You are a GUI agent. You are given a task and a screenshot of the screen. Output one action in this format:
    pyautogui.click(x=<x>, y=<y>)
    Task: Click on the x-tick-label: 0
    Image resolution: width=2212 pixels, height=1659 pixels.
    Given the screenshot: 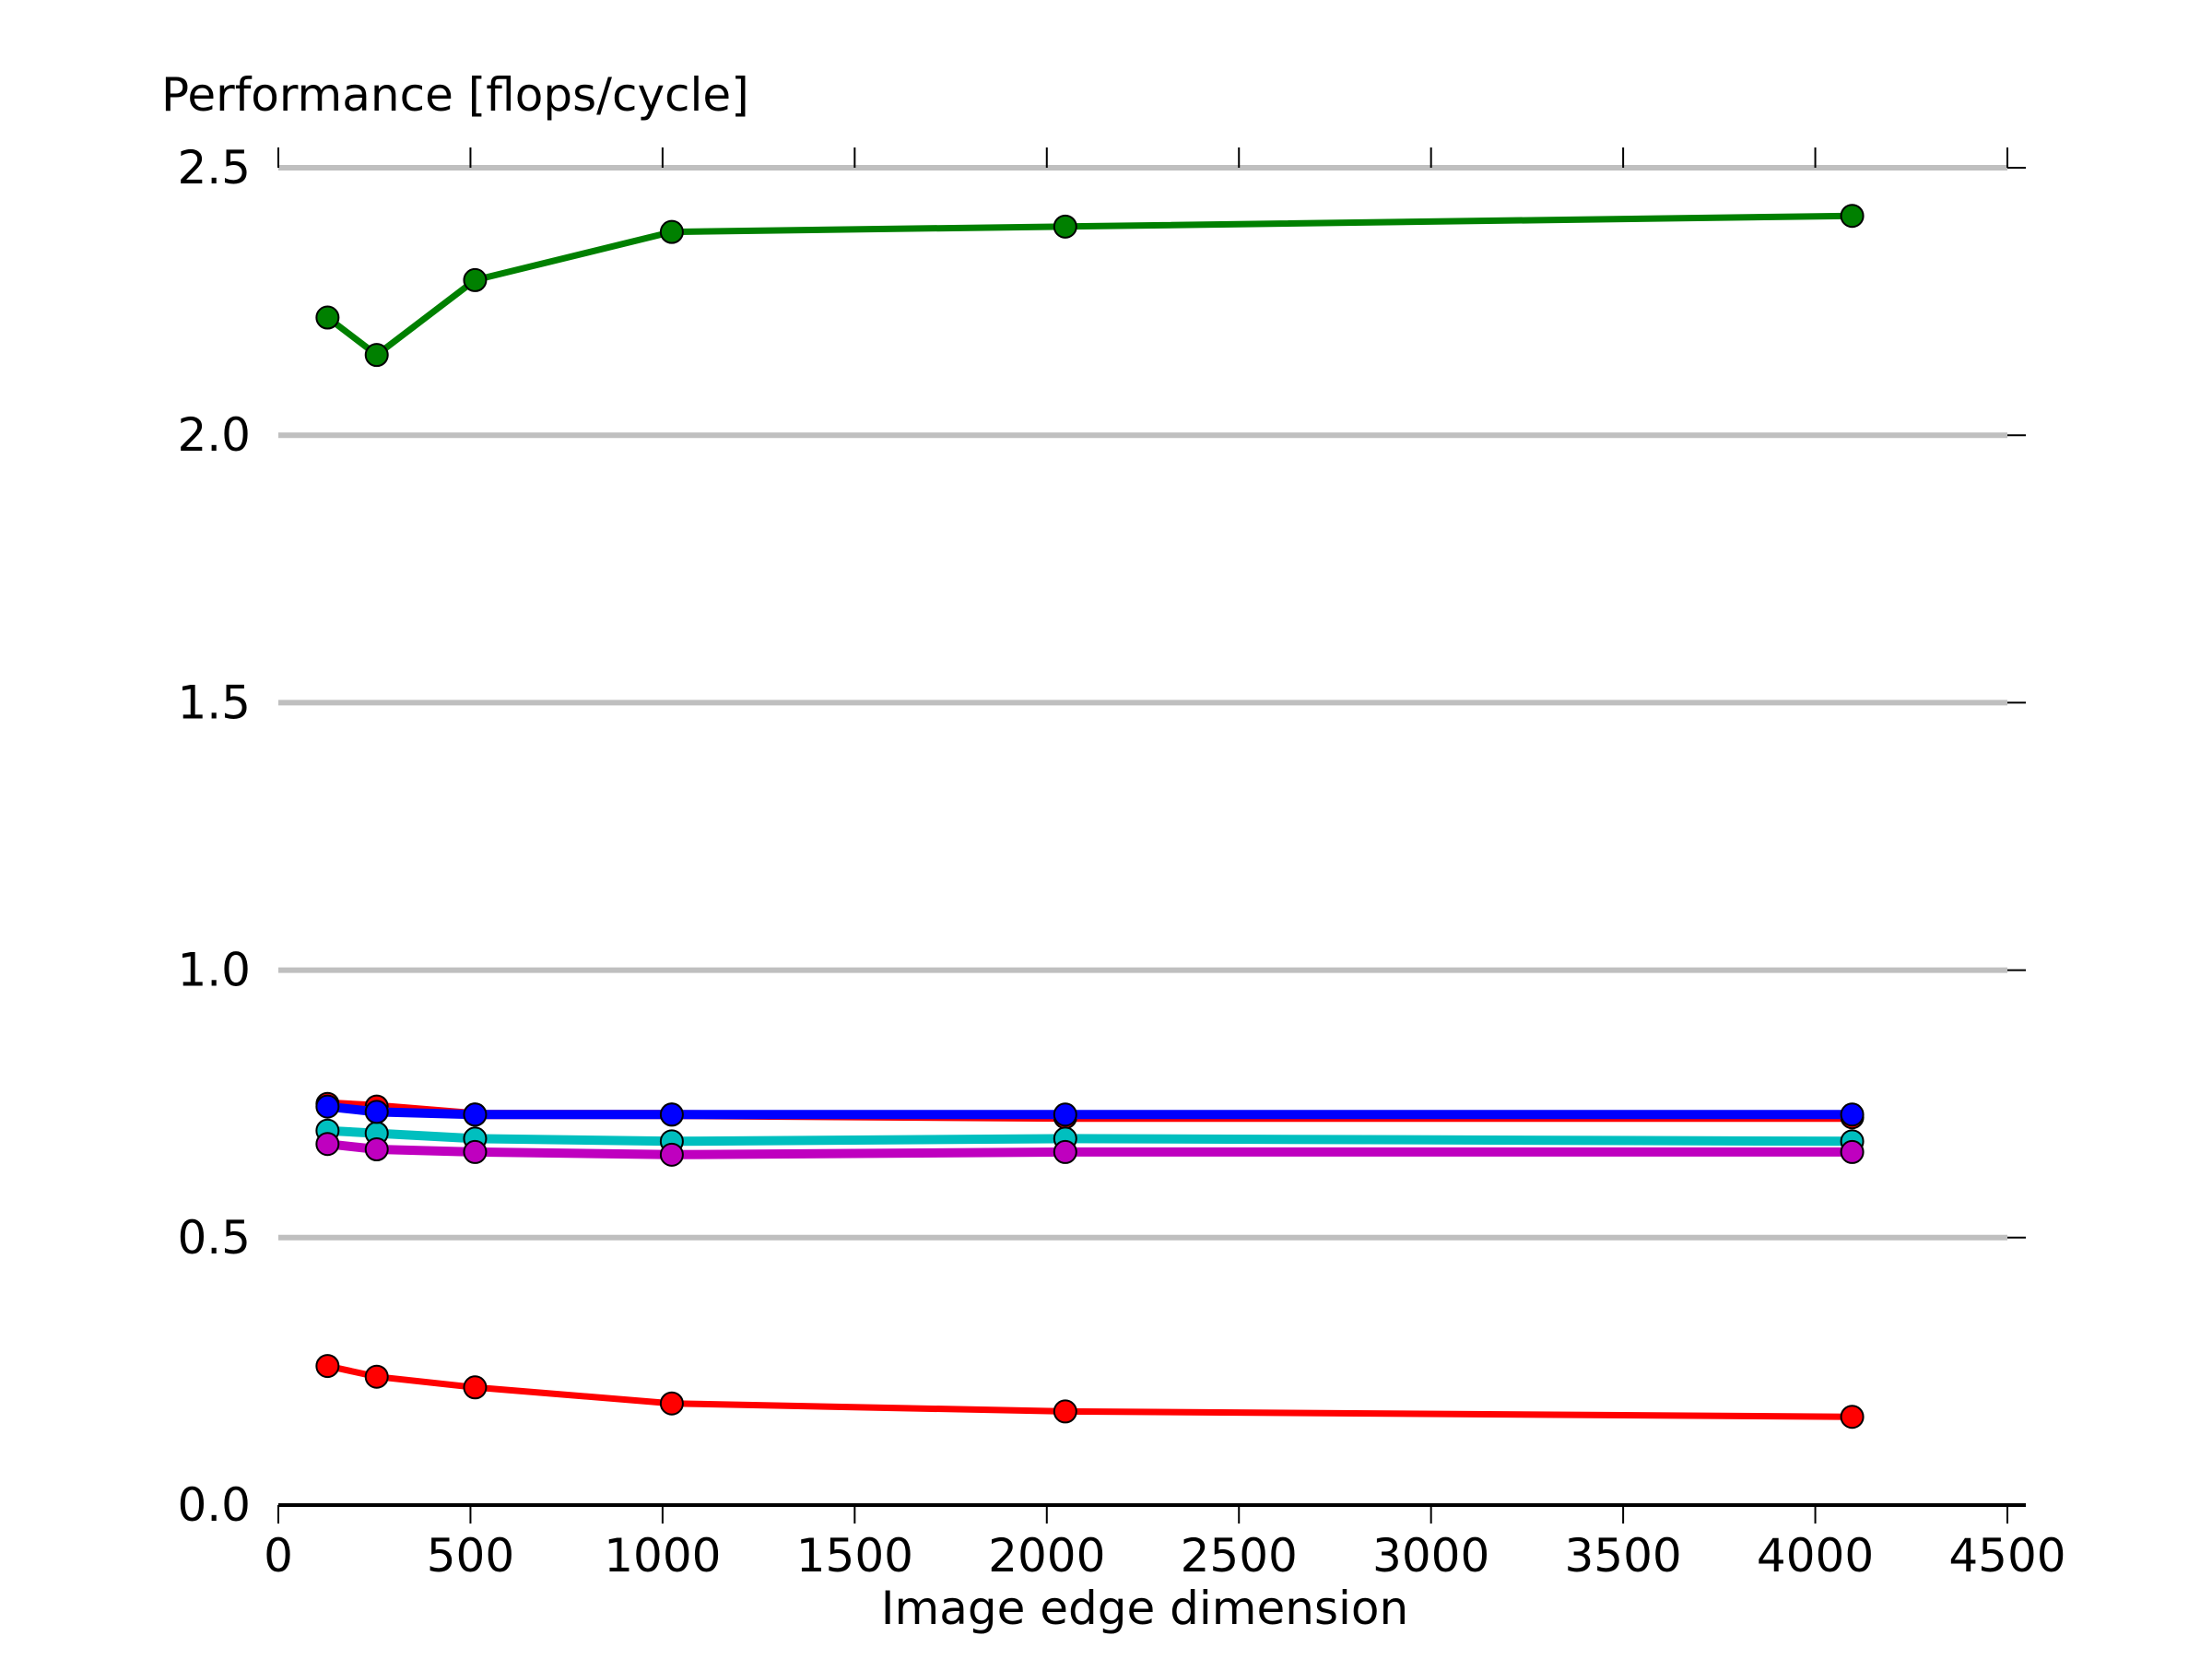 What is the action you would take?
    pyautogui.click(x=278, y=1556)
    